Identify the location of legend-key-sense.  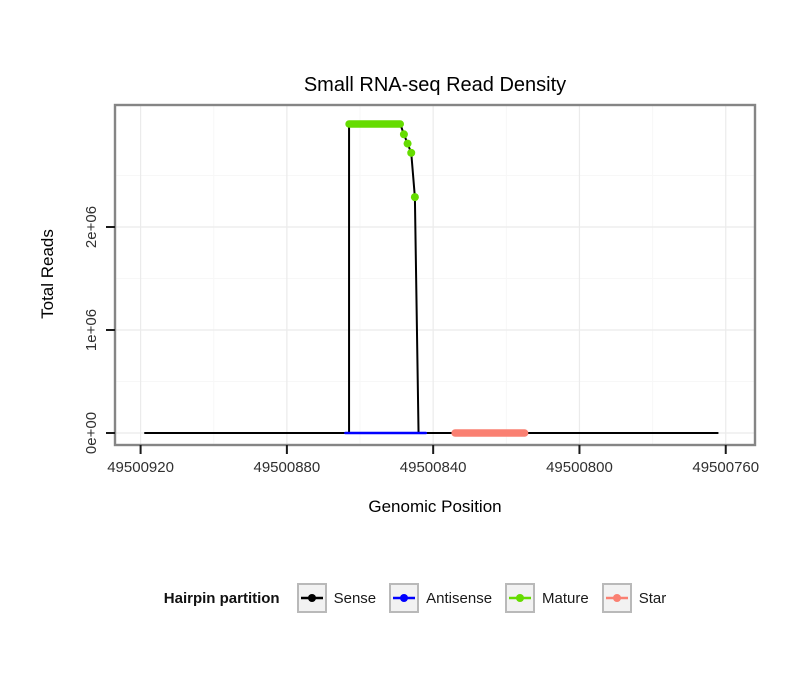
(311, 598).